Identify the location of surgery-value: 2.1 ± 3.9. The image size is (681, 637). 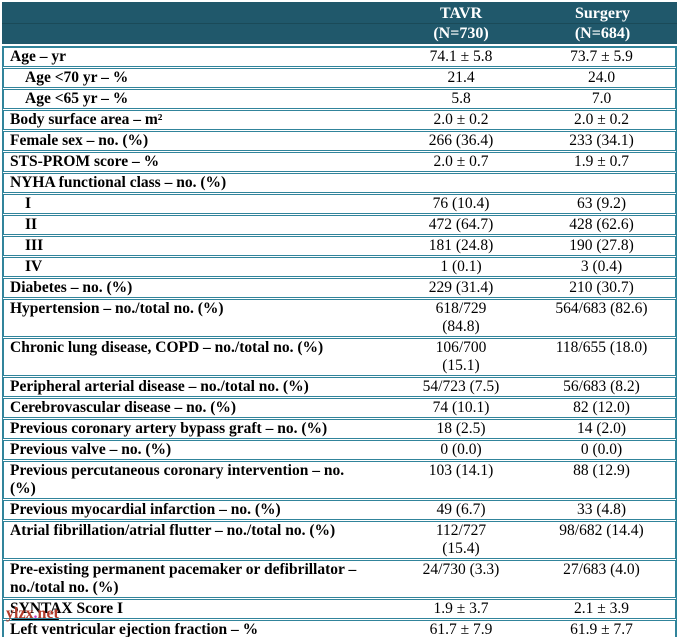
(602, 610).